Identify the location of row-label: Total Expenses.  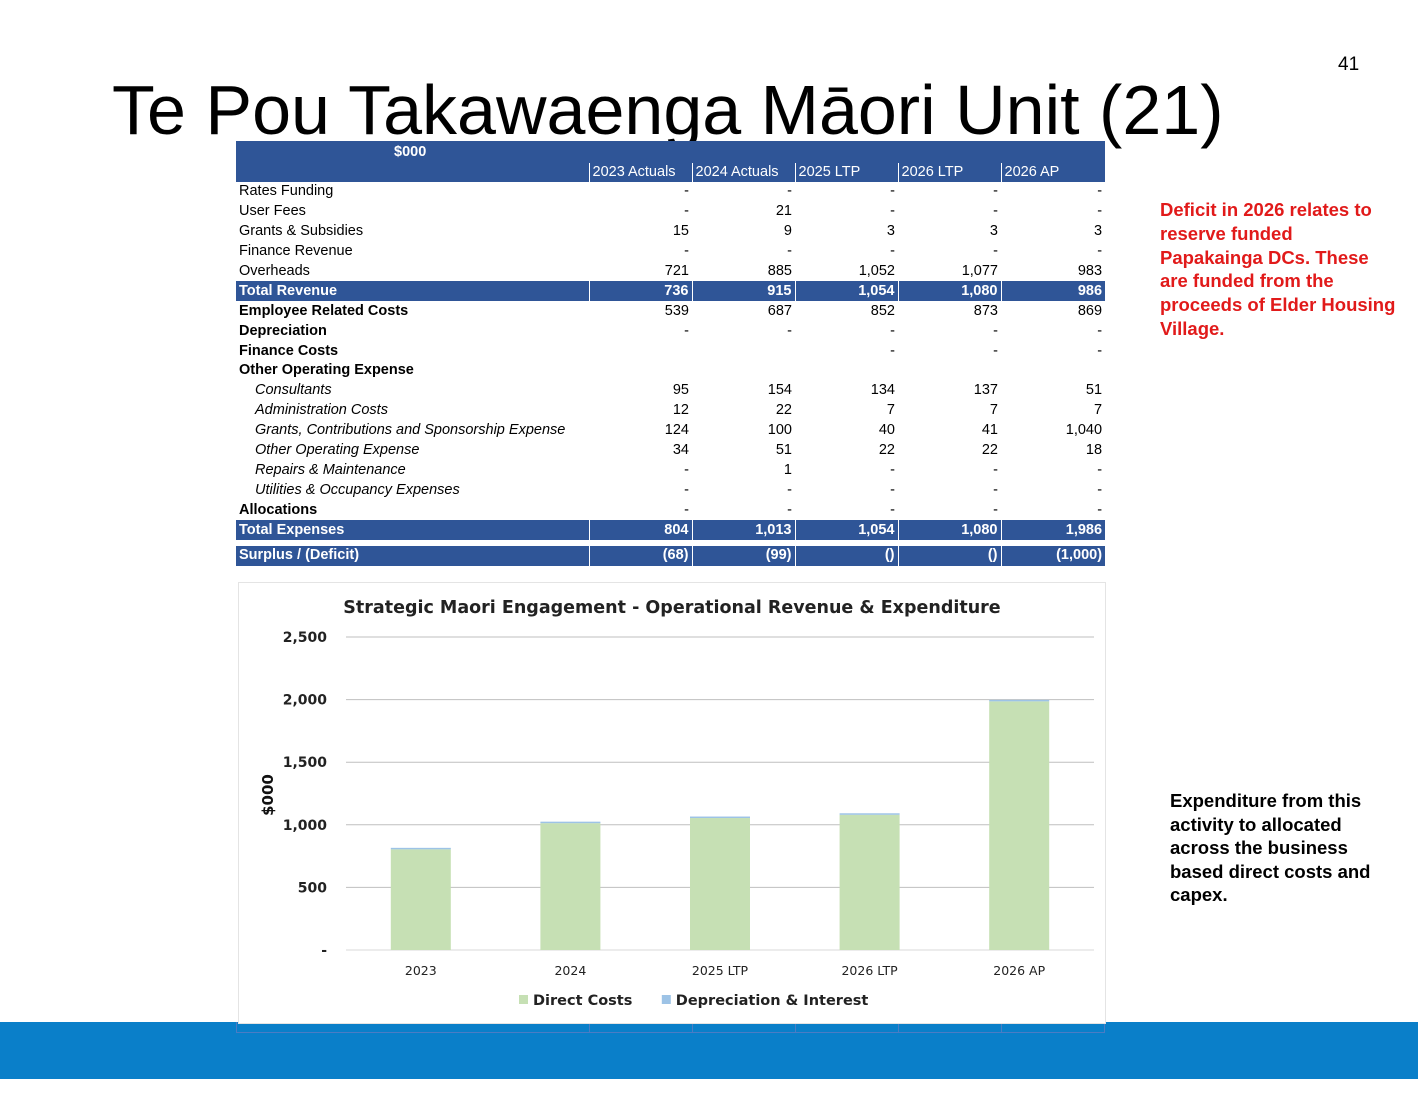
(412, 530).